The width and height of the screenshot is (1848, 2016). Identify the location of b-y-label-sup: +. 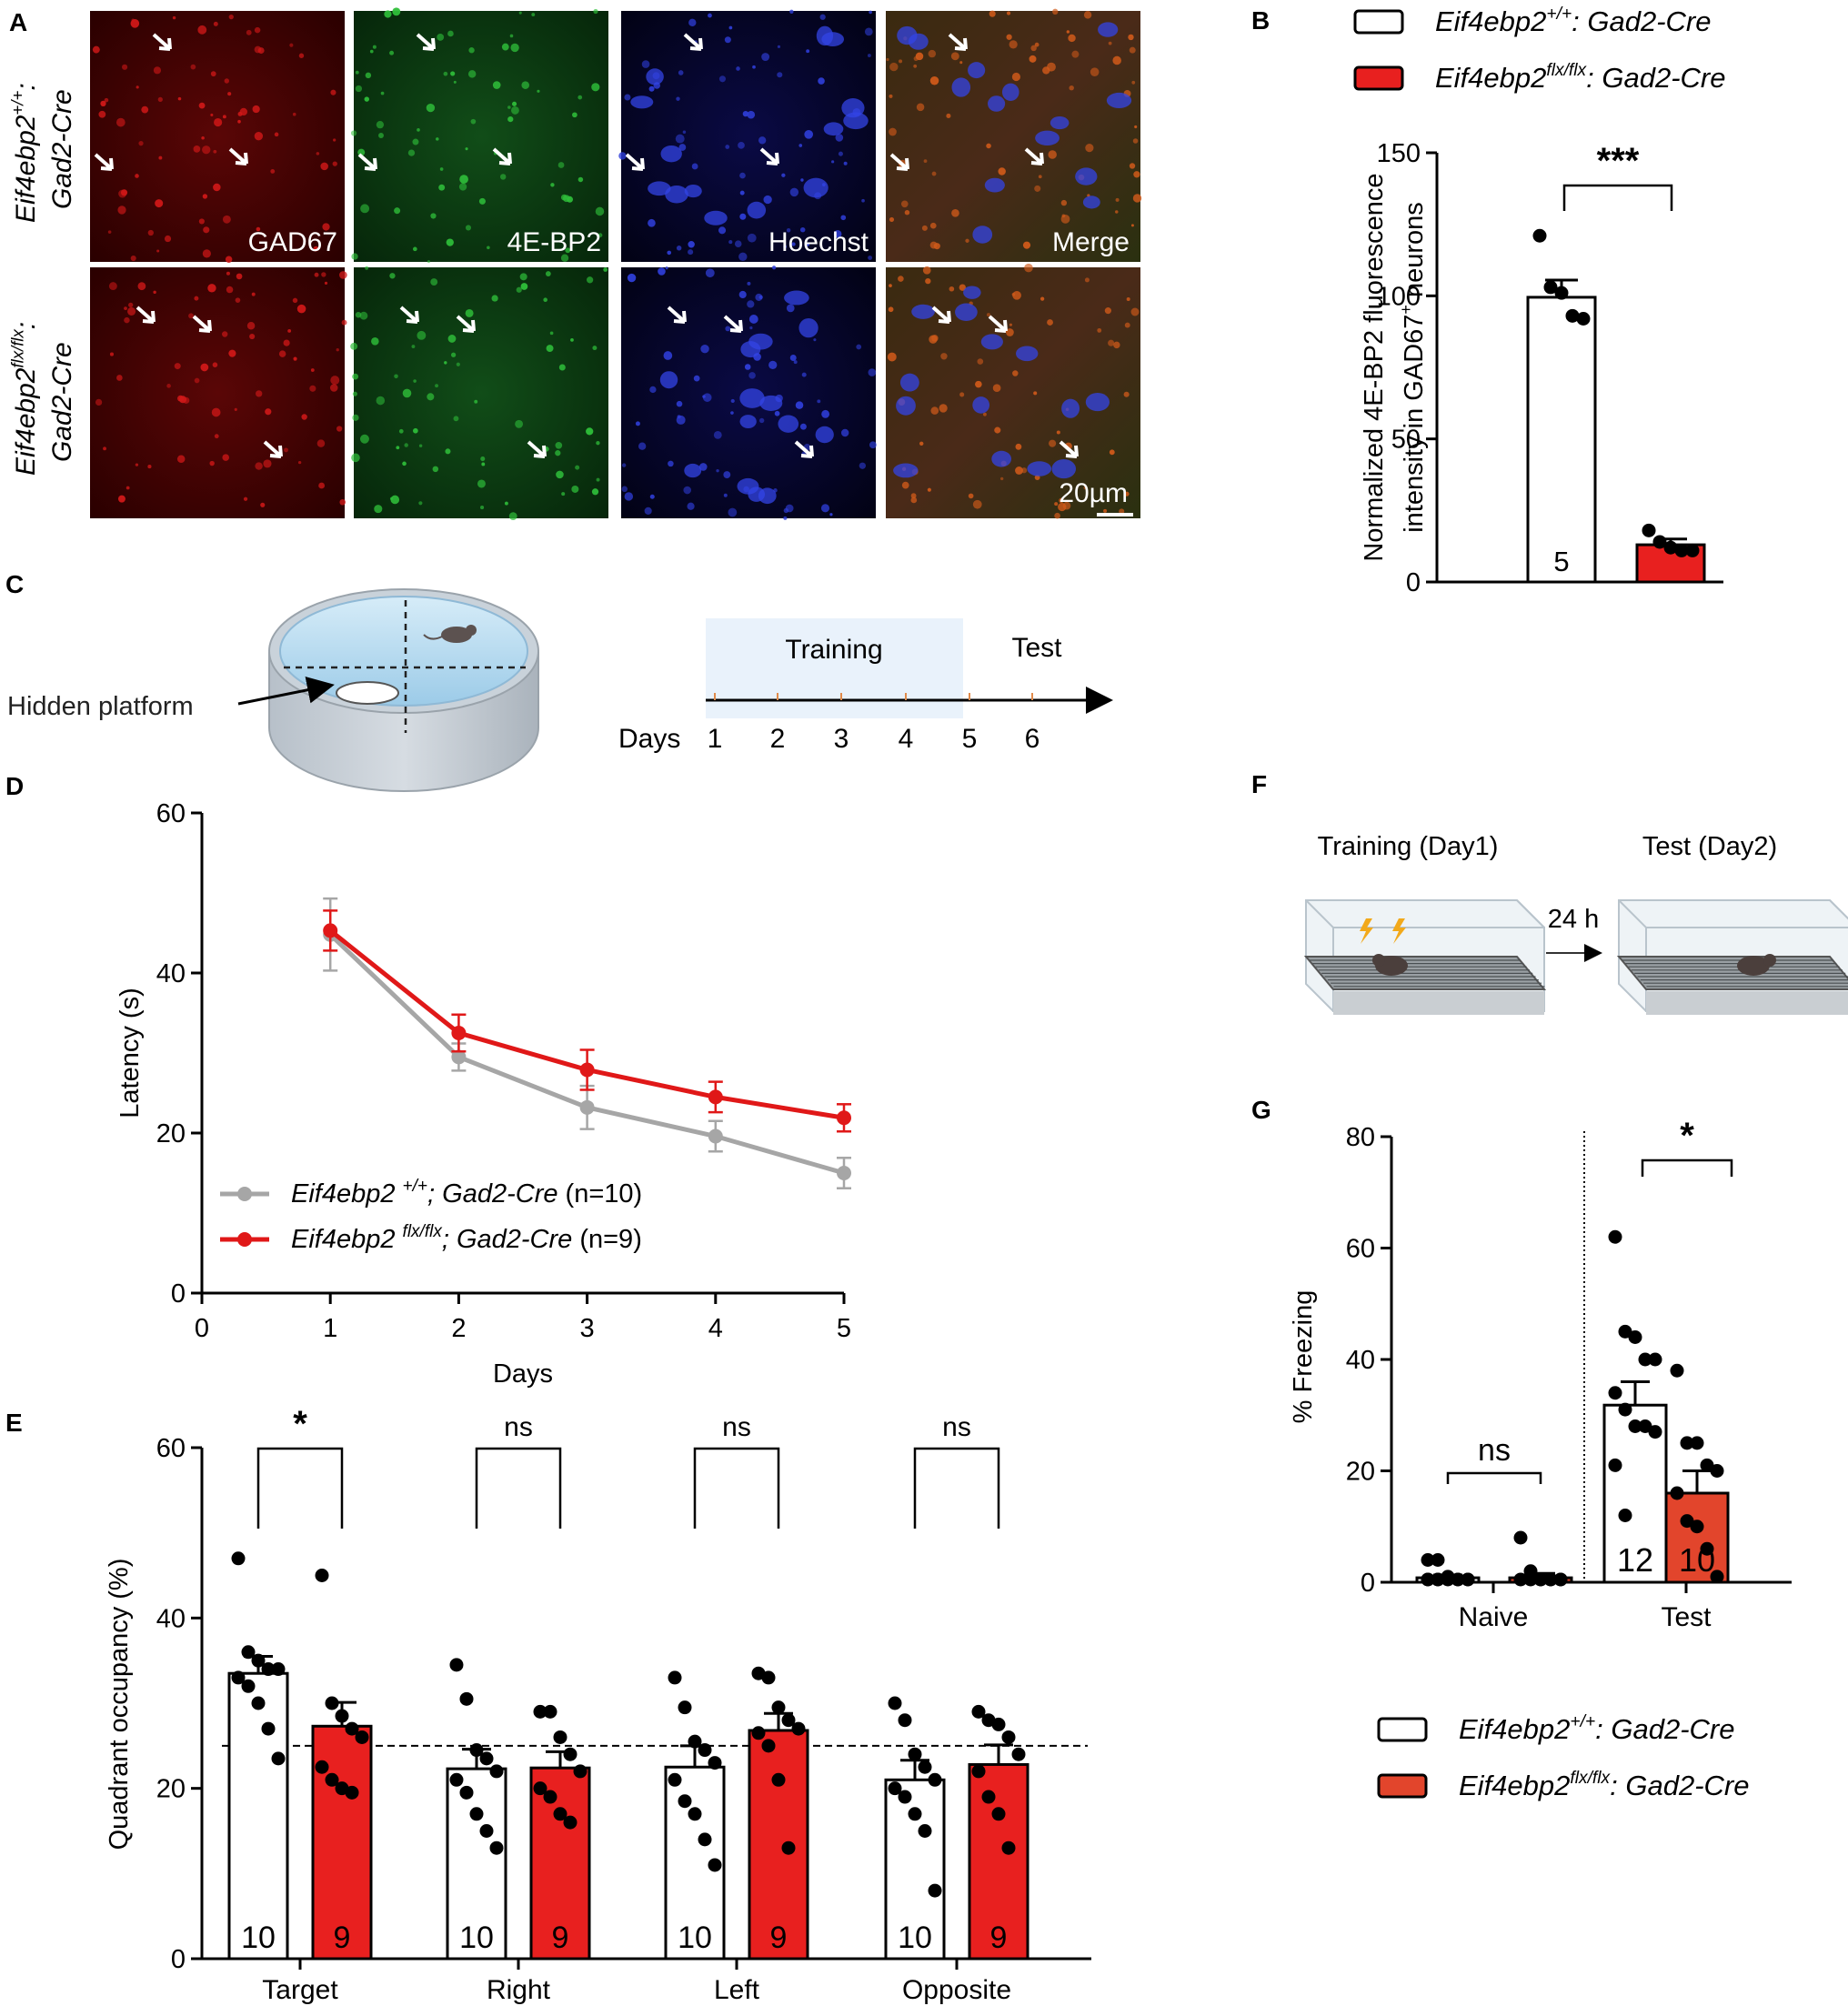
(1406, 310).